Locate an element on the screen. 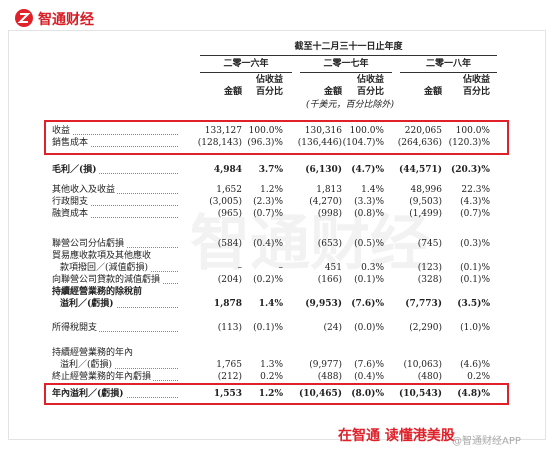 This screenshot has width=553, height=461. cell-value: (4.7)% is located at coordinates (367, 170).